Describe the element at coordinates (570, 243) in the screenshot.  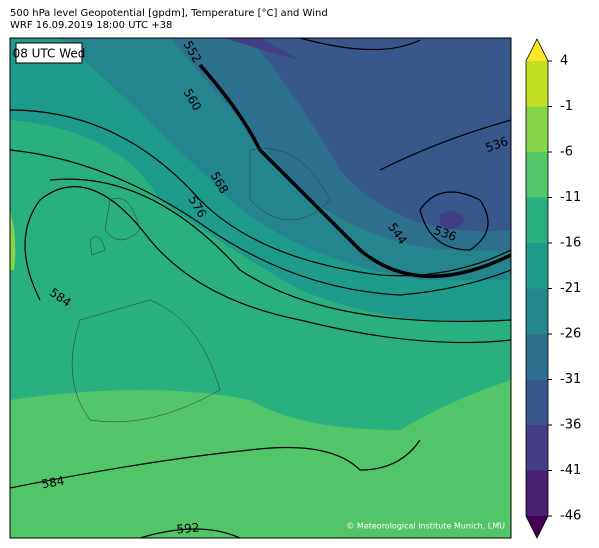
I see `colorbar-tick-label: -16` at that location.